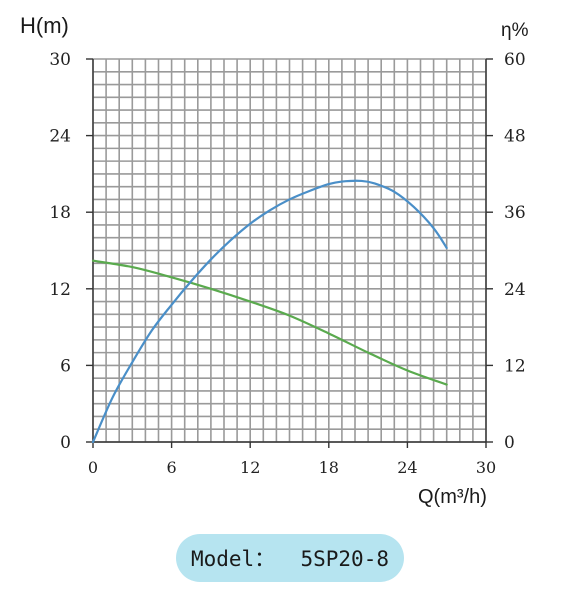 Image resolution: width=568 pixels, height=600 pixels. What do you see at coordinates (93, 467) in the screenshot?
I see `x-tick-label: 0` at bounding box center [93, 467].